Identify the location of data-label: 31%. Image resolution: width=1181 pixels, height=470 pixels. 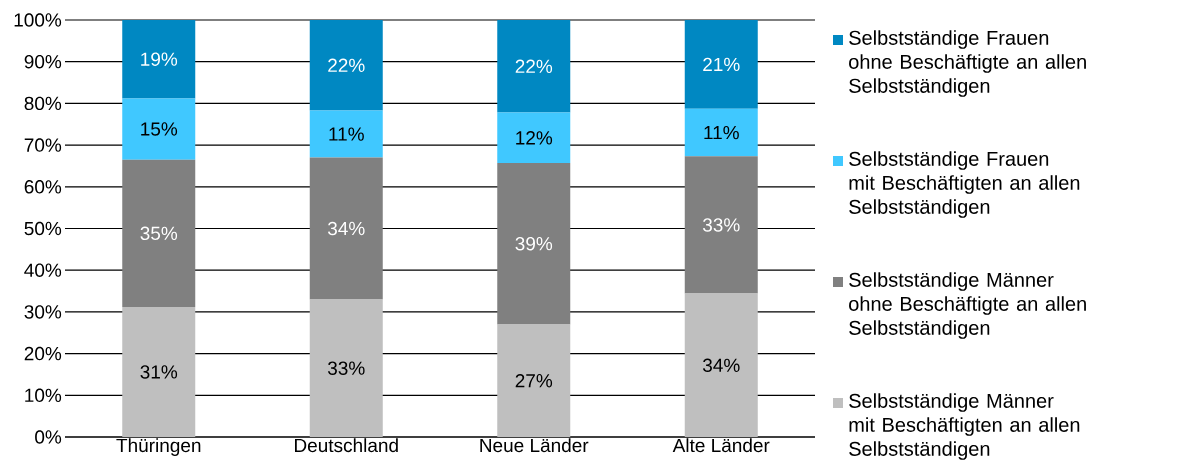
(159, 372).